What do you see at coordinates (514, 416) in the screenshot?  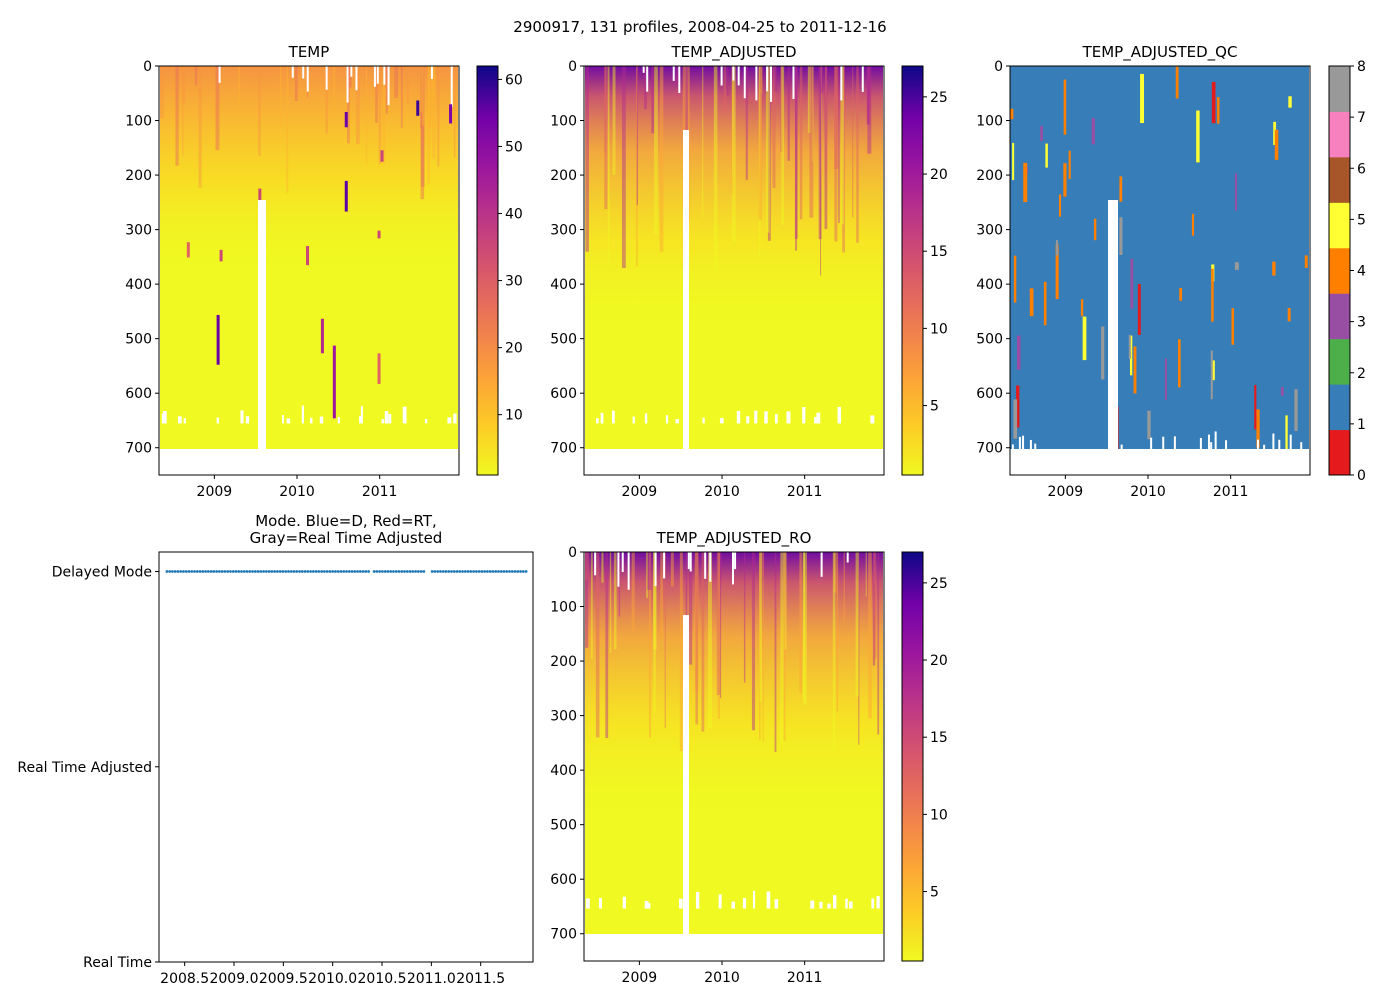 I see `colorbar-tick-label: 10` at bounding box center [514, 416].